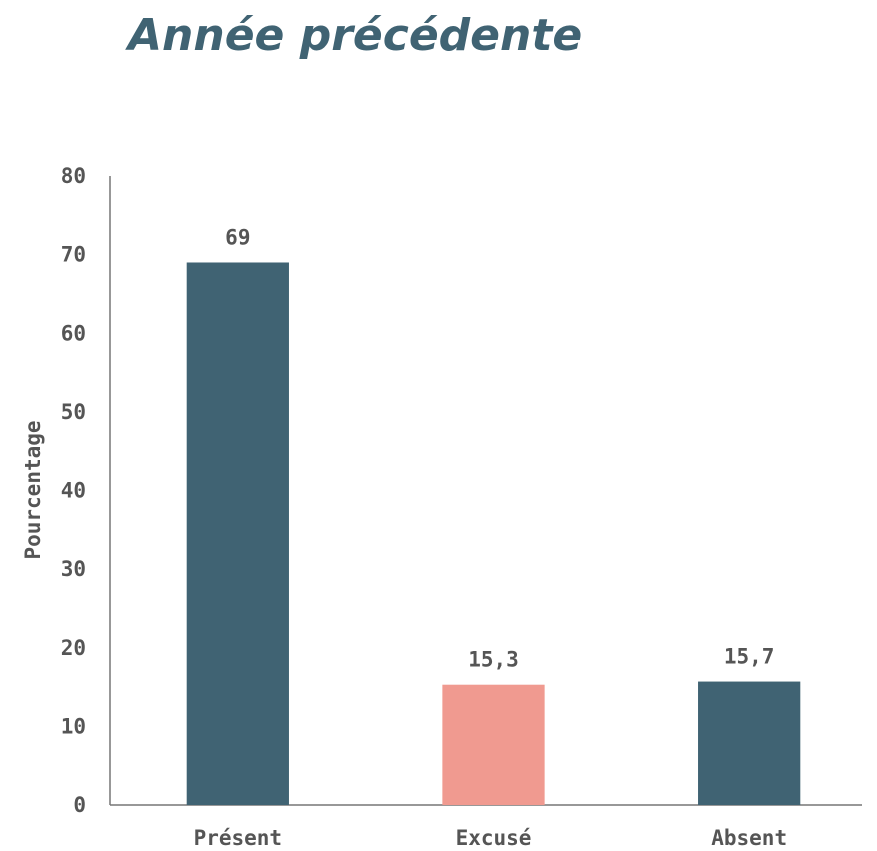  I want to click on y-tick-label: 70, so click(73, 255).